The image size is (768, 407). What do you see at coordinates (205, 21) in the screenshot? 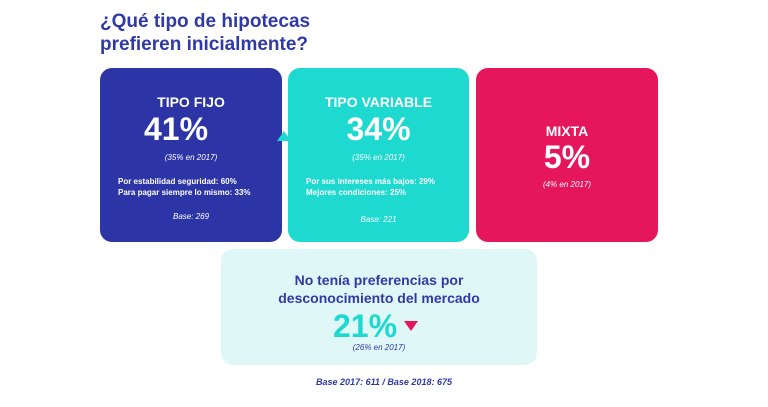
I see `title-line-1: ¿Qué tipo de hipotecas` at bounding box center [205, 21].